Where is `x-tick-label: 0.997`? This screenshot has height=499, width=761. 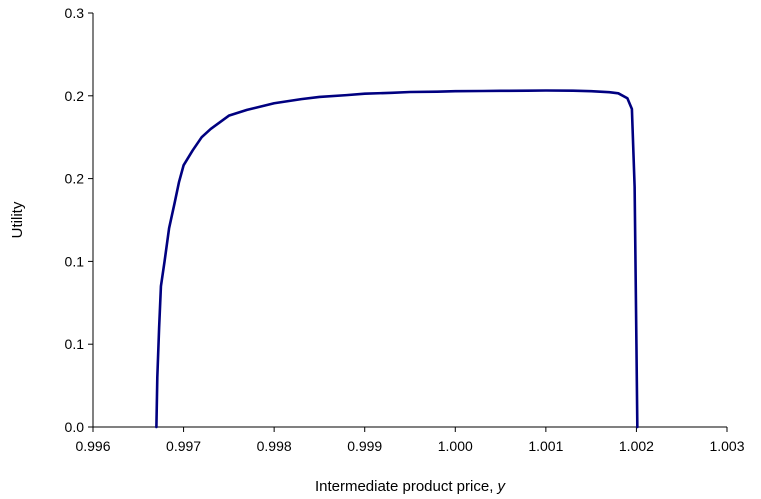
x-tick-label: 0.997 is located at coordinates (183, 446).